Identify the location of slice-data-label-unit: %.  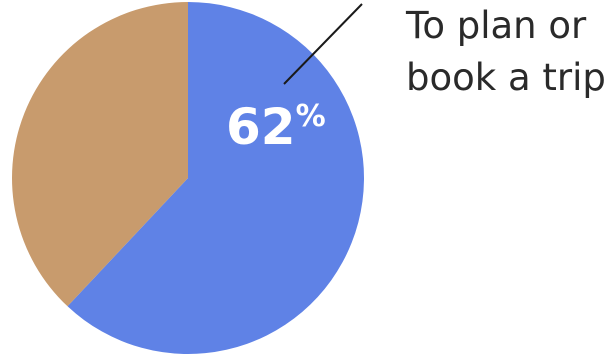
(311, 116).